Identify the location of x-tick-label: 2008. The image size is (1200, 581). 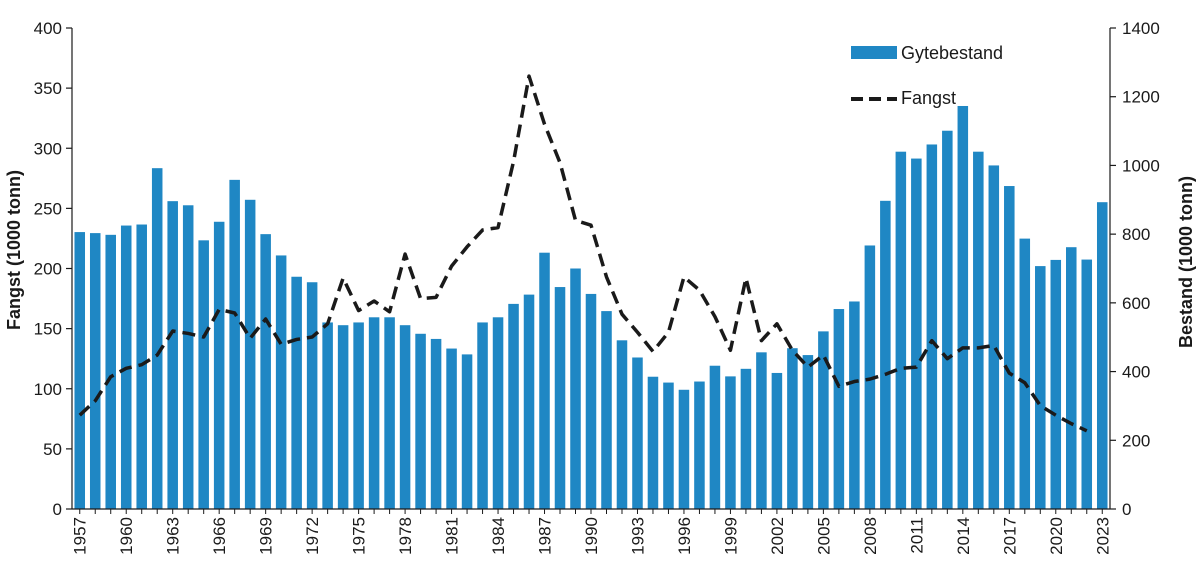
(870, 536).